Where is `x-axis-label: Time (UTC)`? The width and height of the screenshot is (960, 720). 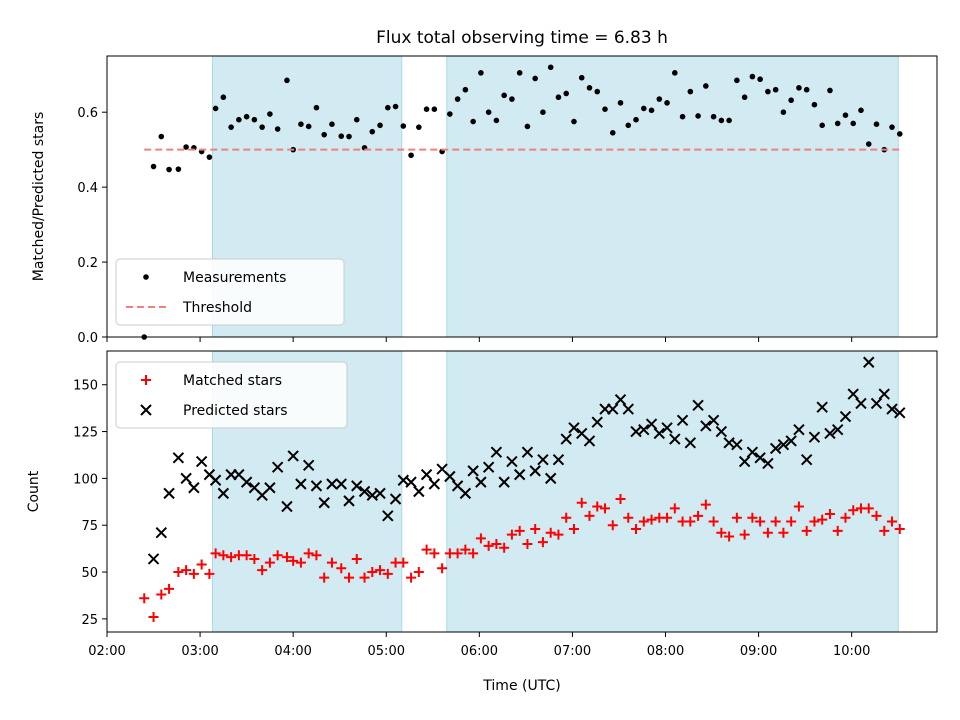 x-axis-label: Time (UTC) is located at coordinates (521, 686).